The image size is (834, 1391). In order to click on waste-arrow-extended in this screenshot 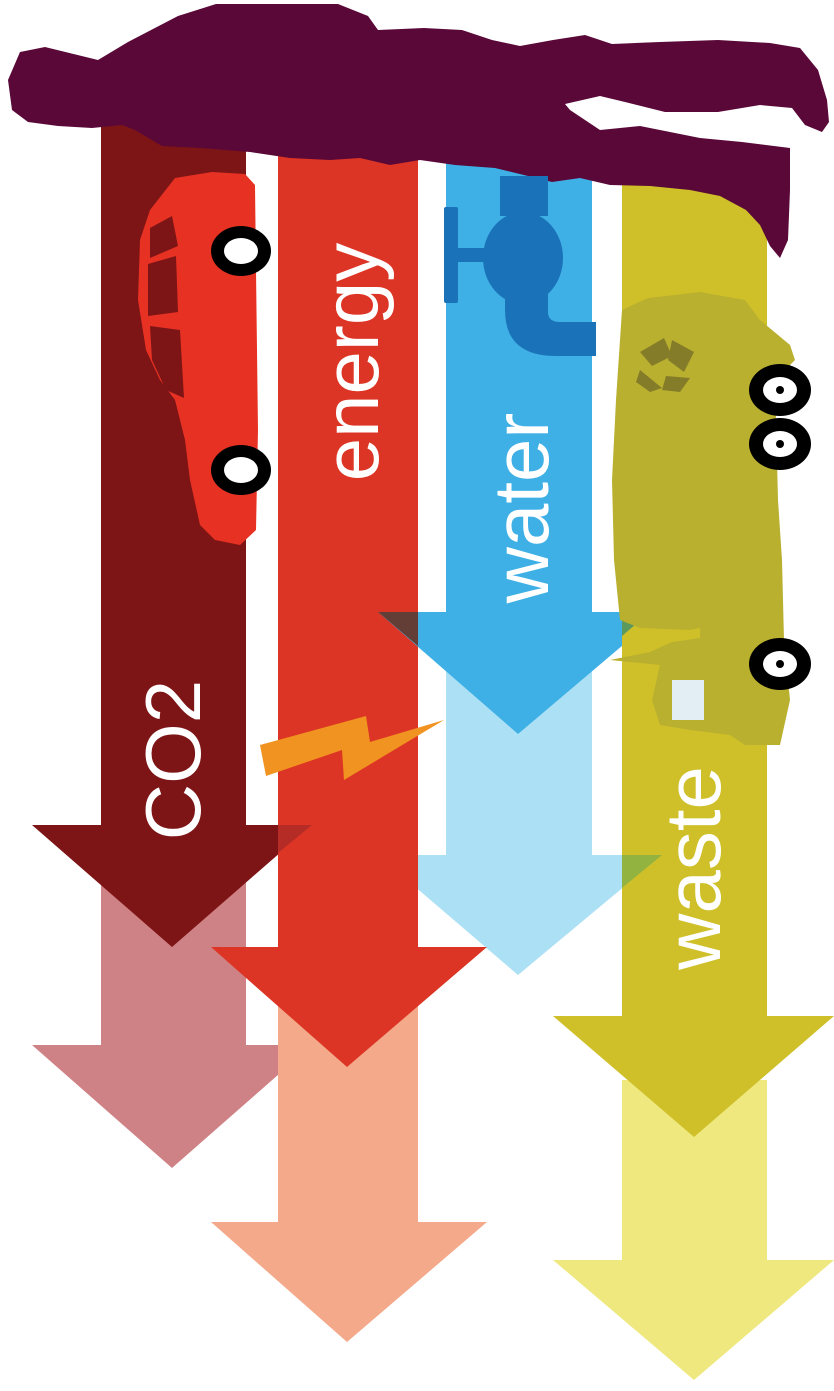, I will do `click(693, 1230)`.